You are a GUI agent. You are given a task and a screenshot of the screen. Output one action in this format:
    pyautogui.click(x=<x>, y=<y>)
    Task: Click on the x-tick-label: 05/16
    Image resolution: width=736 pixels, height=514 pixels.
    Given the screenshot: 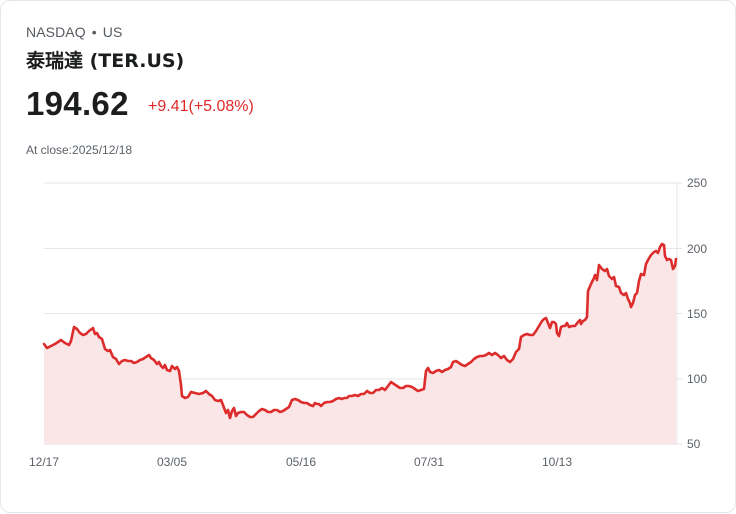 What is the action you would take?
    pyautogui.click(x=301, y=462)
    